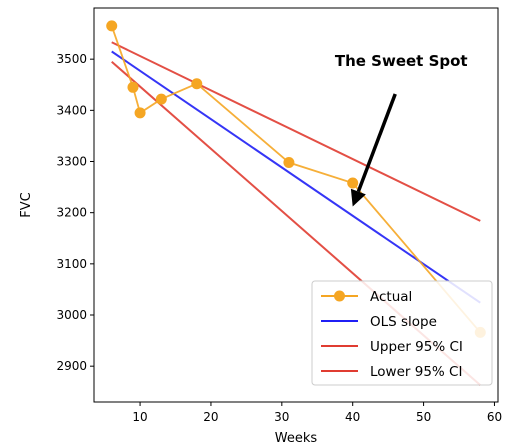  Describe the element at coordinates (210, 417) in the screenshot. I see `x-tick-label: 20` at that location.